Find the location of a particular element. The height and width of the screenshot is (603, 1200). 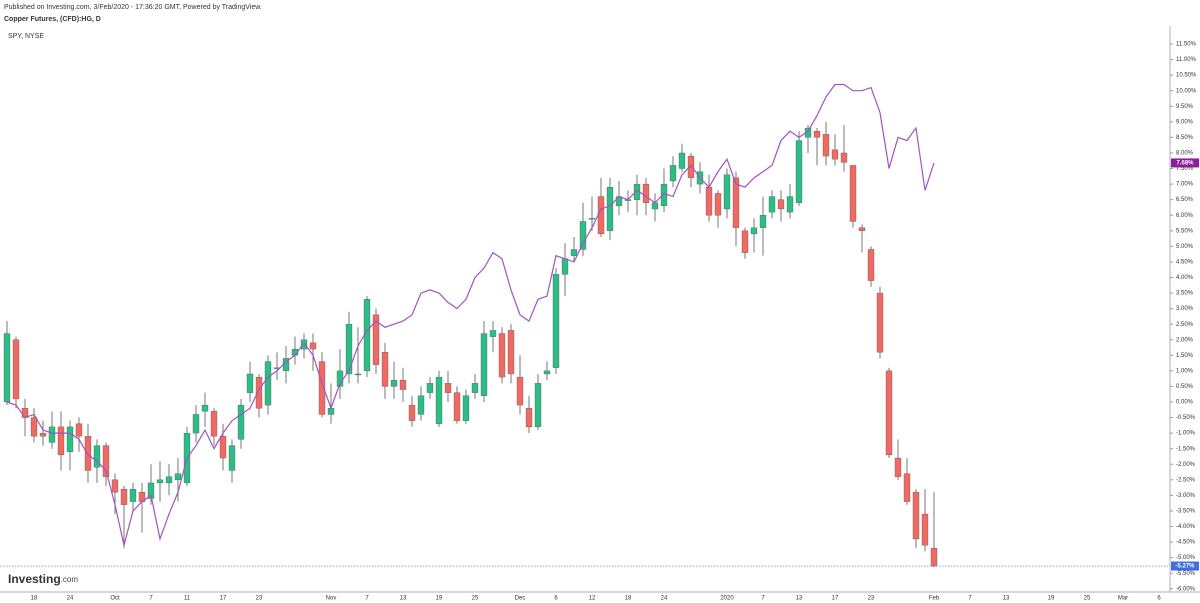

y-tick-label: 1.50% is located at coordinates (1185, 356).